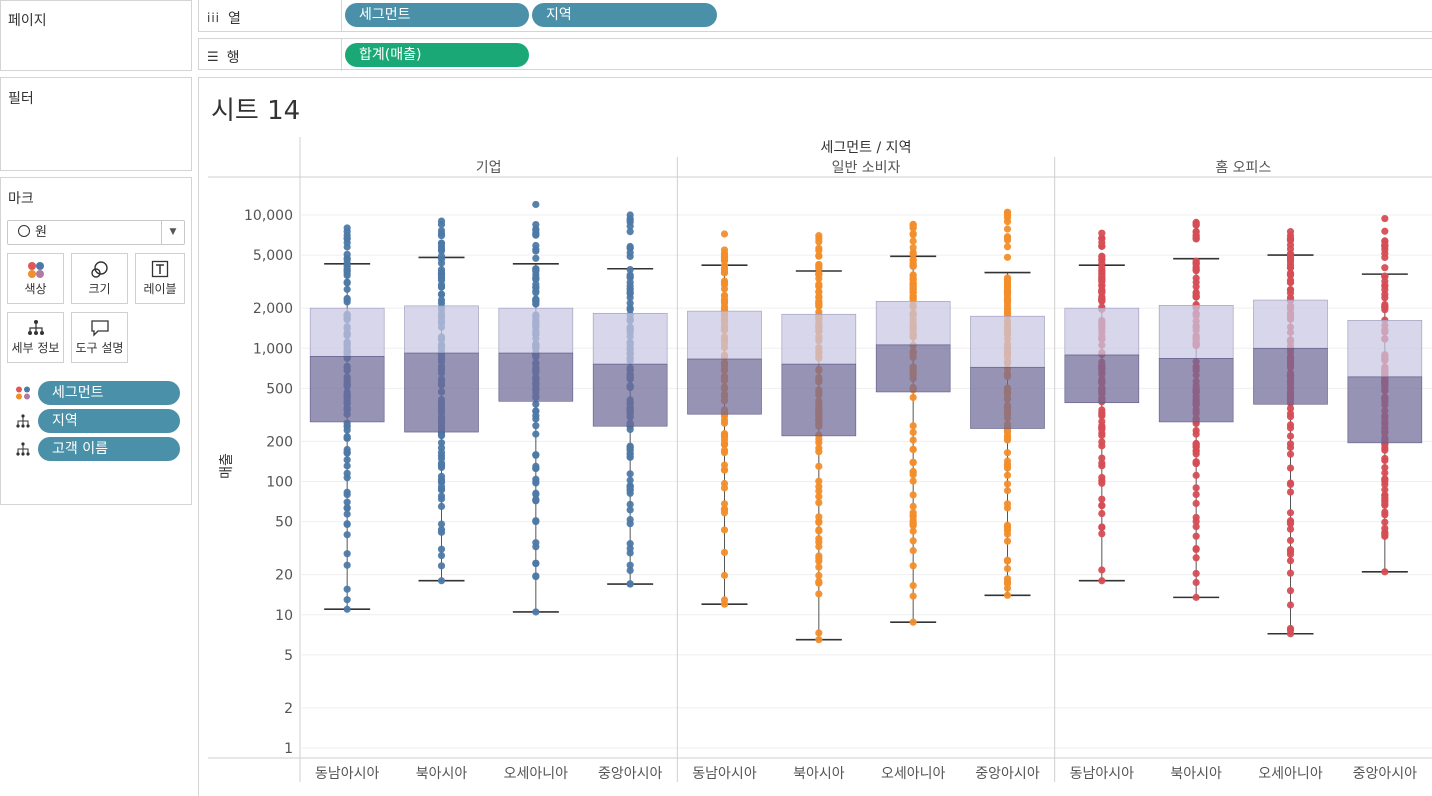  I want to click on mark-field-pill: 고객 이름, so click(109, 449).